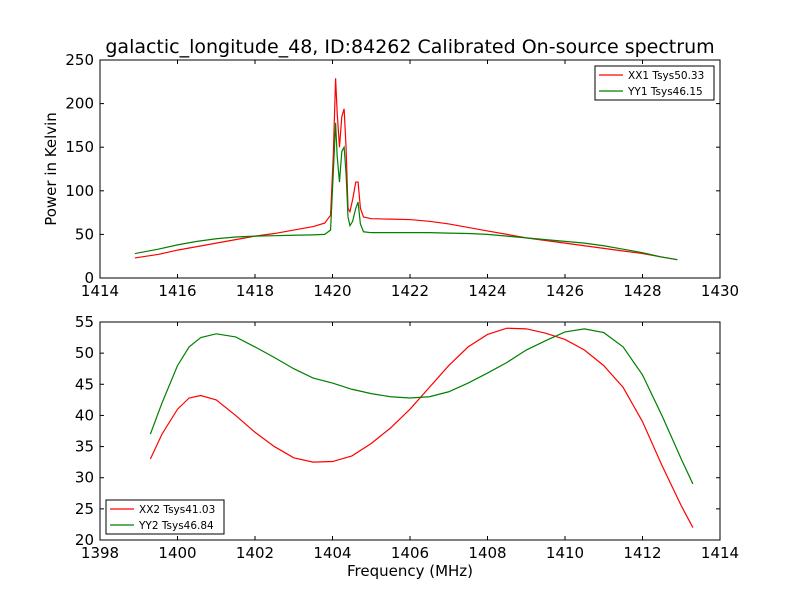 The image size is (800, 600). I want to click on x-tick-label: 1424, so click(487, 291).